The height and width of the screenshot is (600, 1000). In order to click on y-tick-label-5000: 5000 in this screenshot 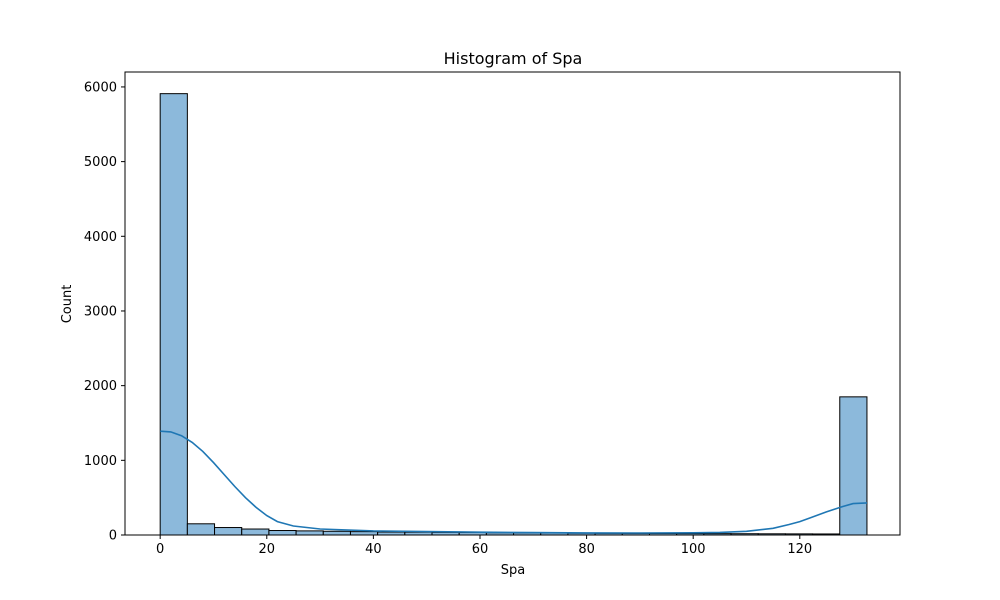, I will do `click(100, 162)`.